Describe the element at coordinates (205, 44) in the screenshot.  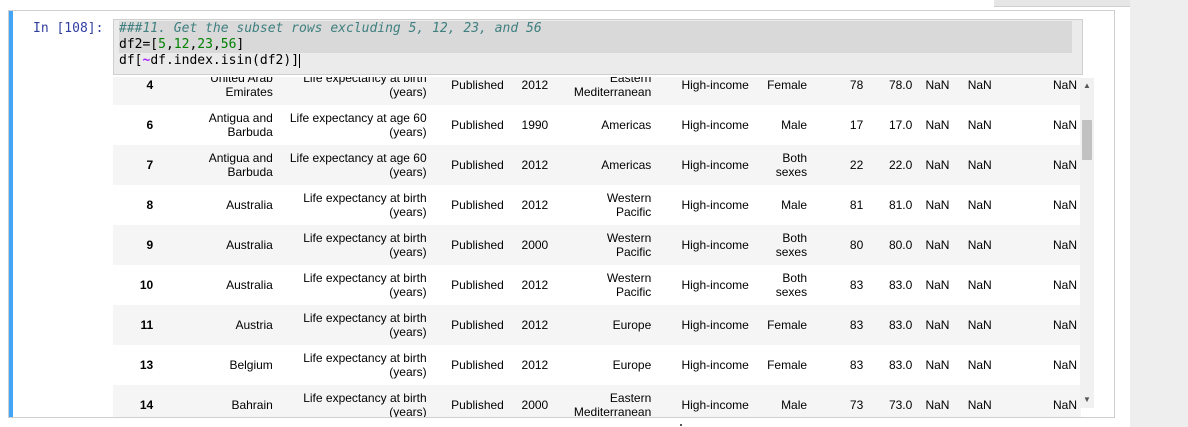
I see `code-number: 23` at that location.